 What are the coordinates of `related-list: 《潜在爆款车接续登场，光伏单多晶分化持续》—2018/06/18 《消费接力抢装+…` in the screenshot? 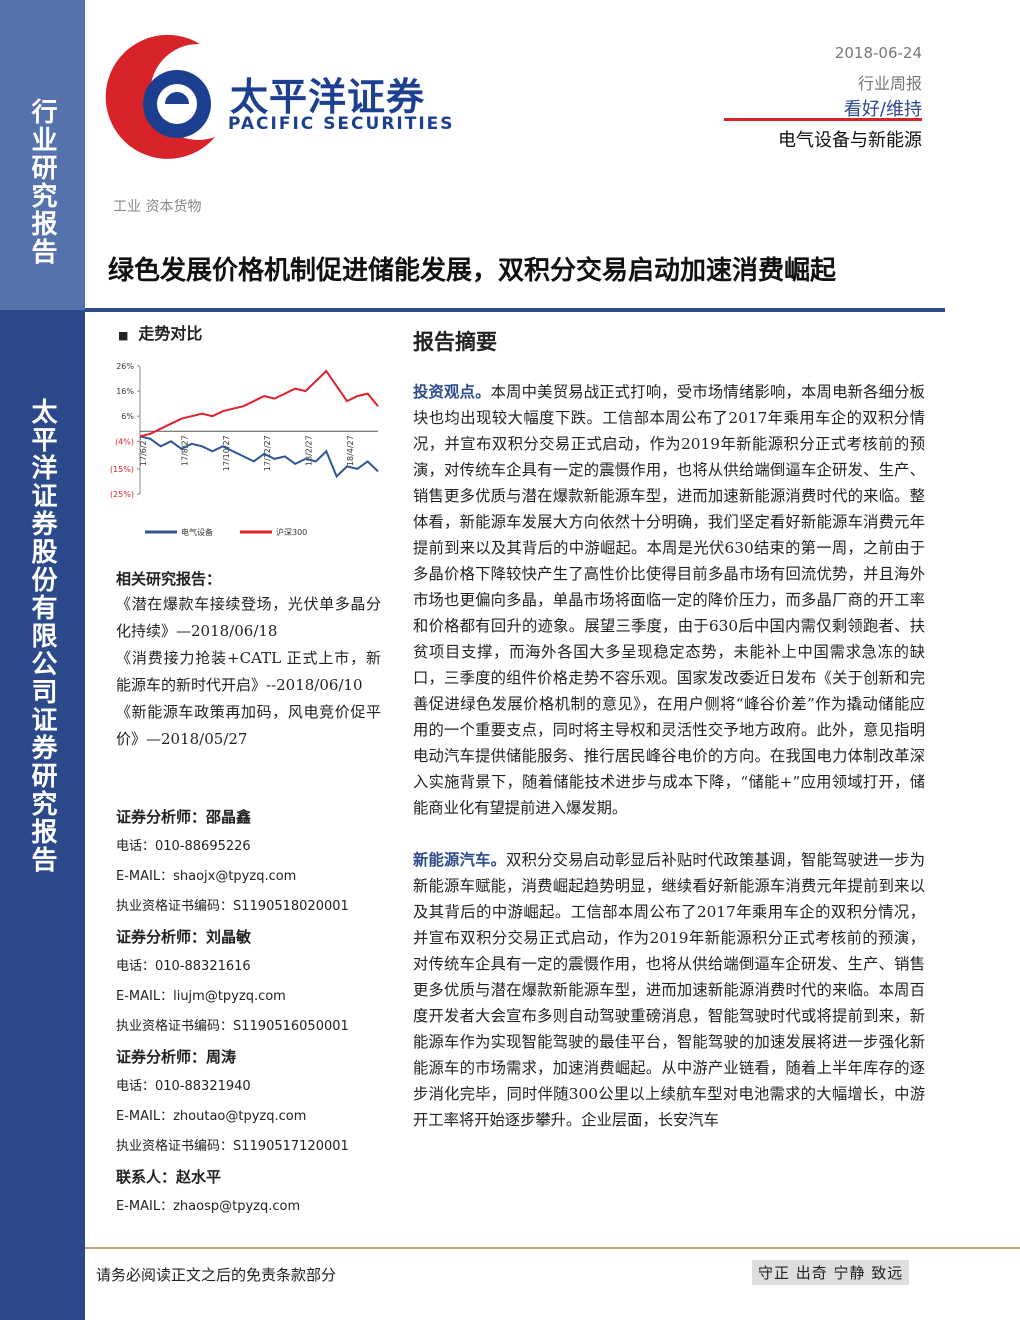 It's located at (248, 672).